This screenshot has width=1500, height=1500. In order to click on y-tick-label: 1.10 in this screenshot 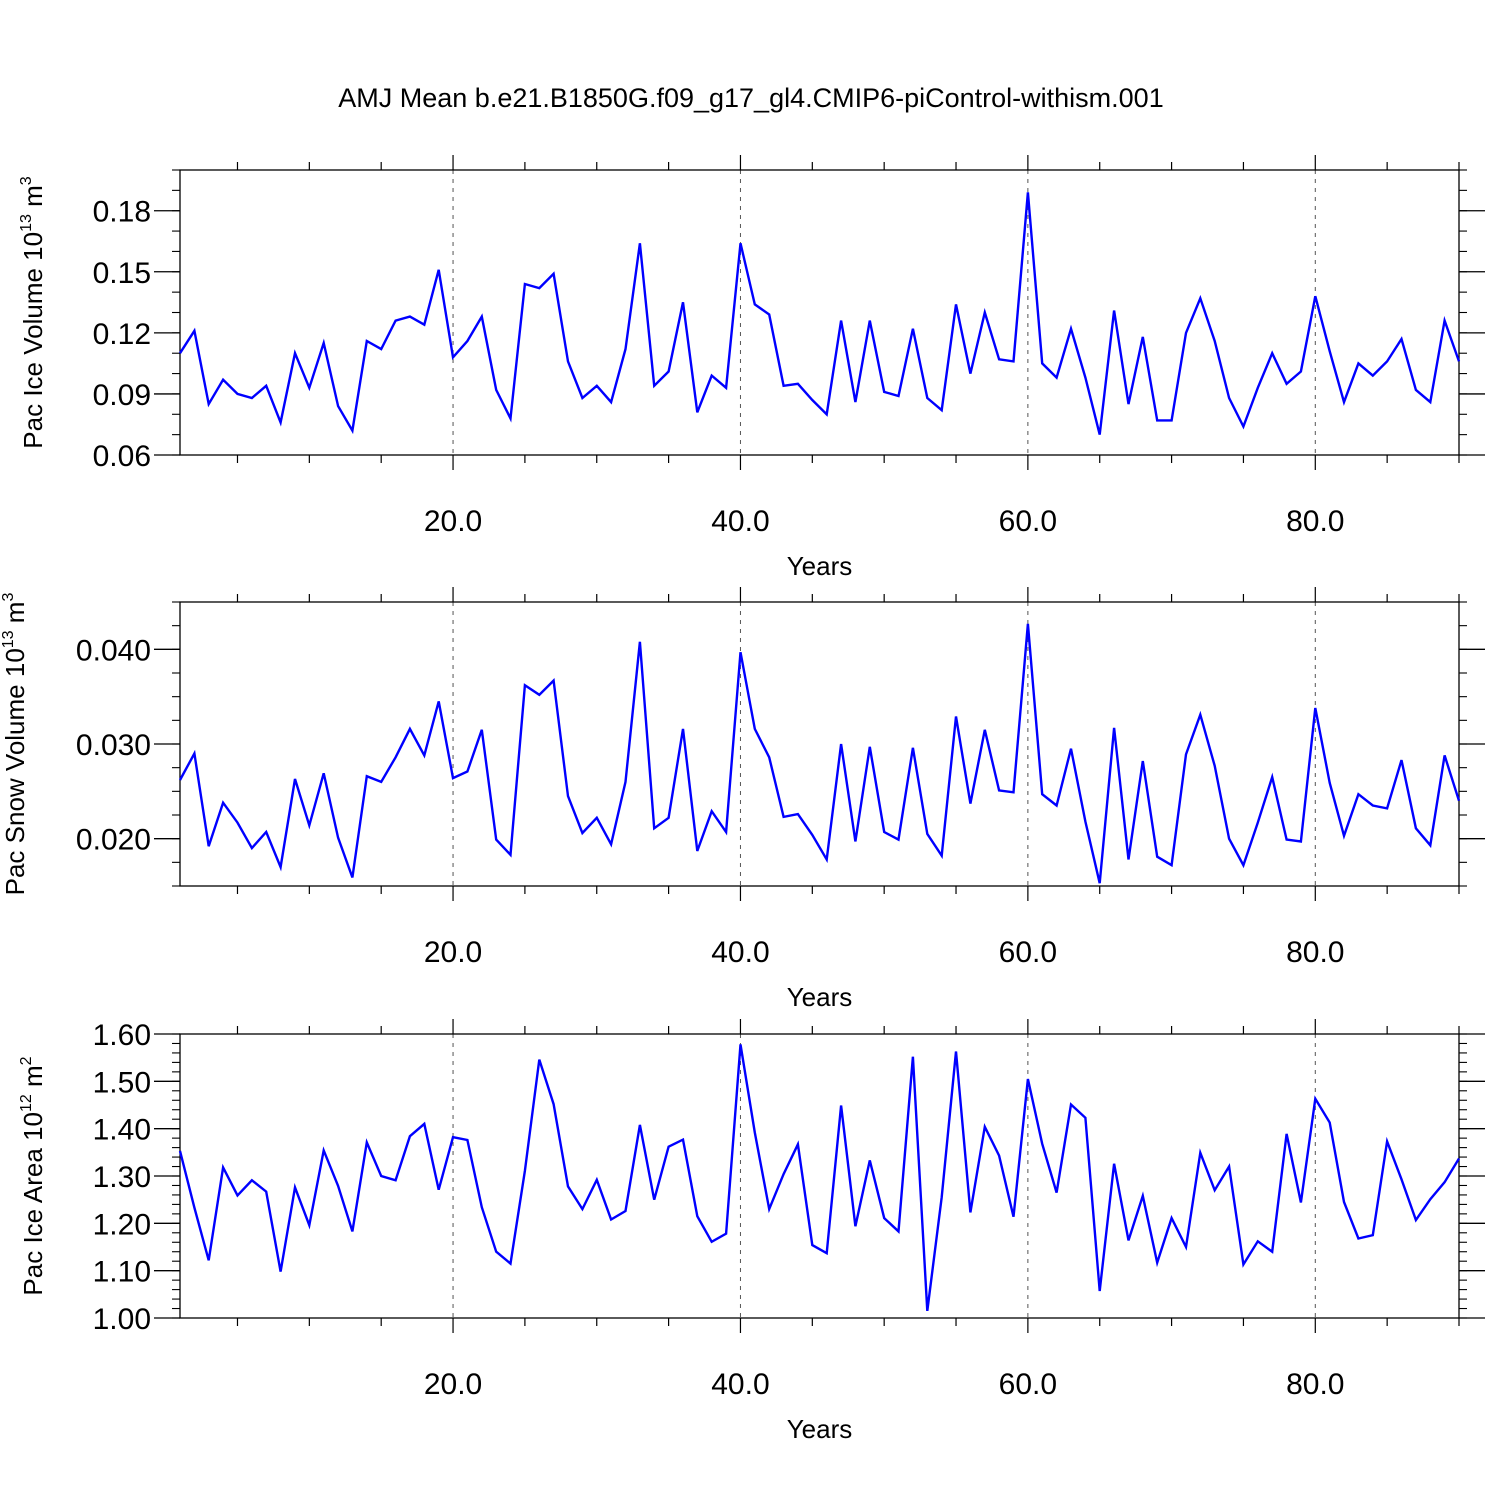, I will do `click(122, 1272)`.